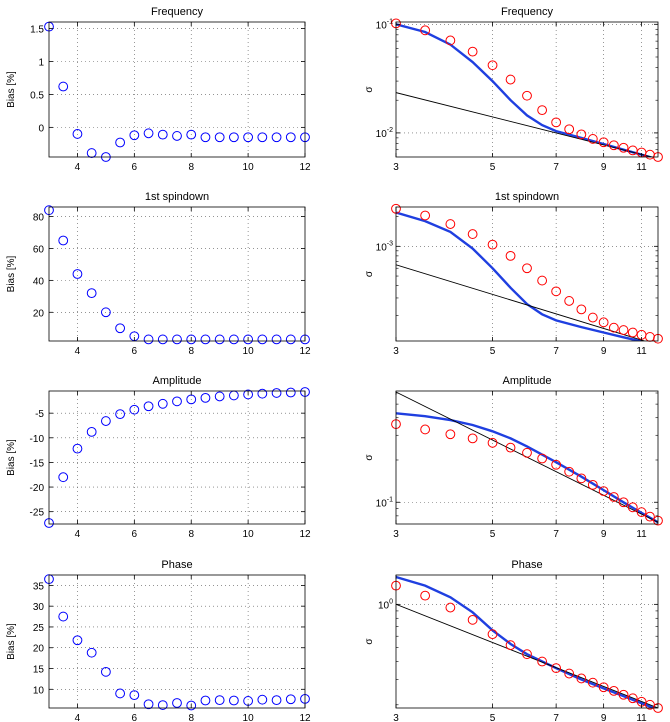 The image size is (670, 722). What do you see at coordinates (191, 351) in the screenshot?
I see `x-tick-label: 8` at bounding box center [191, 351].